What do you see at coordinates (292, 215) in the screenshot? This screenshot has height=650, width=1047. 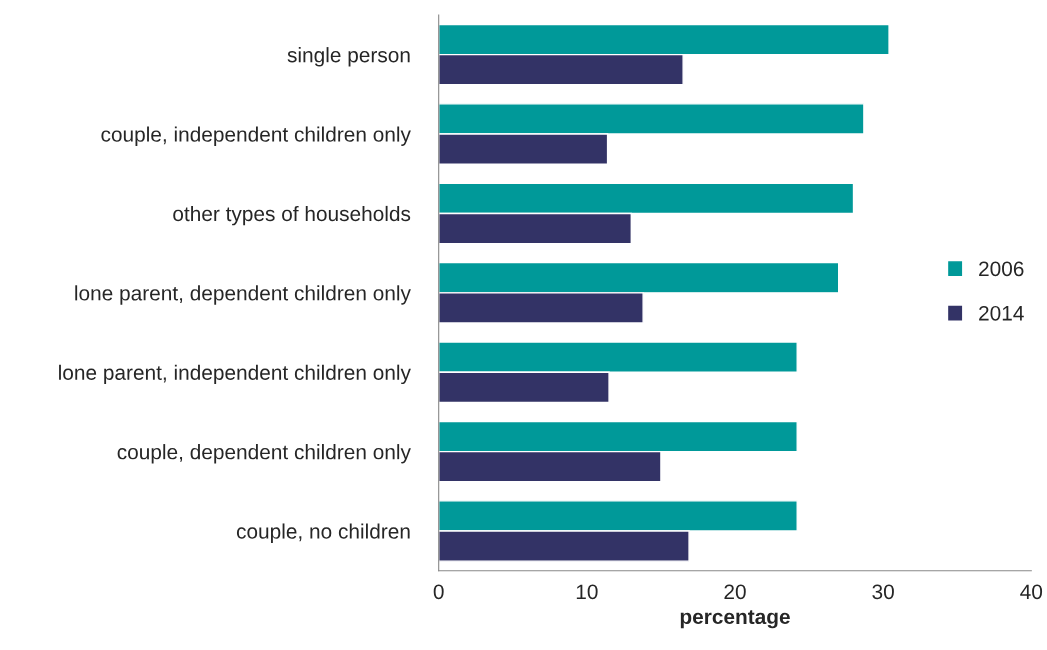 I see `y-tick-label: other types of households` at bounding box center [292, 215].